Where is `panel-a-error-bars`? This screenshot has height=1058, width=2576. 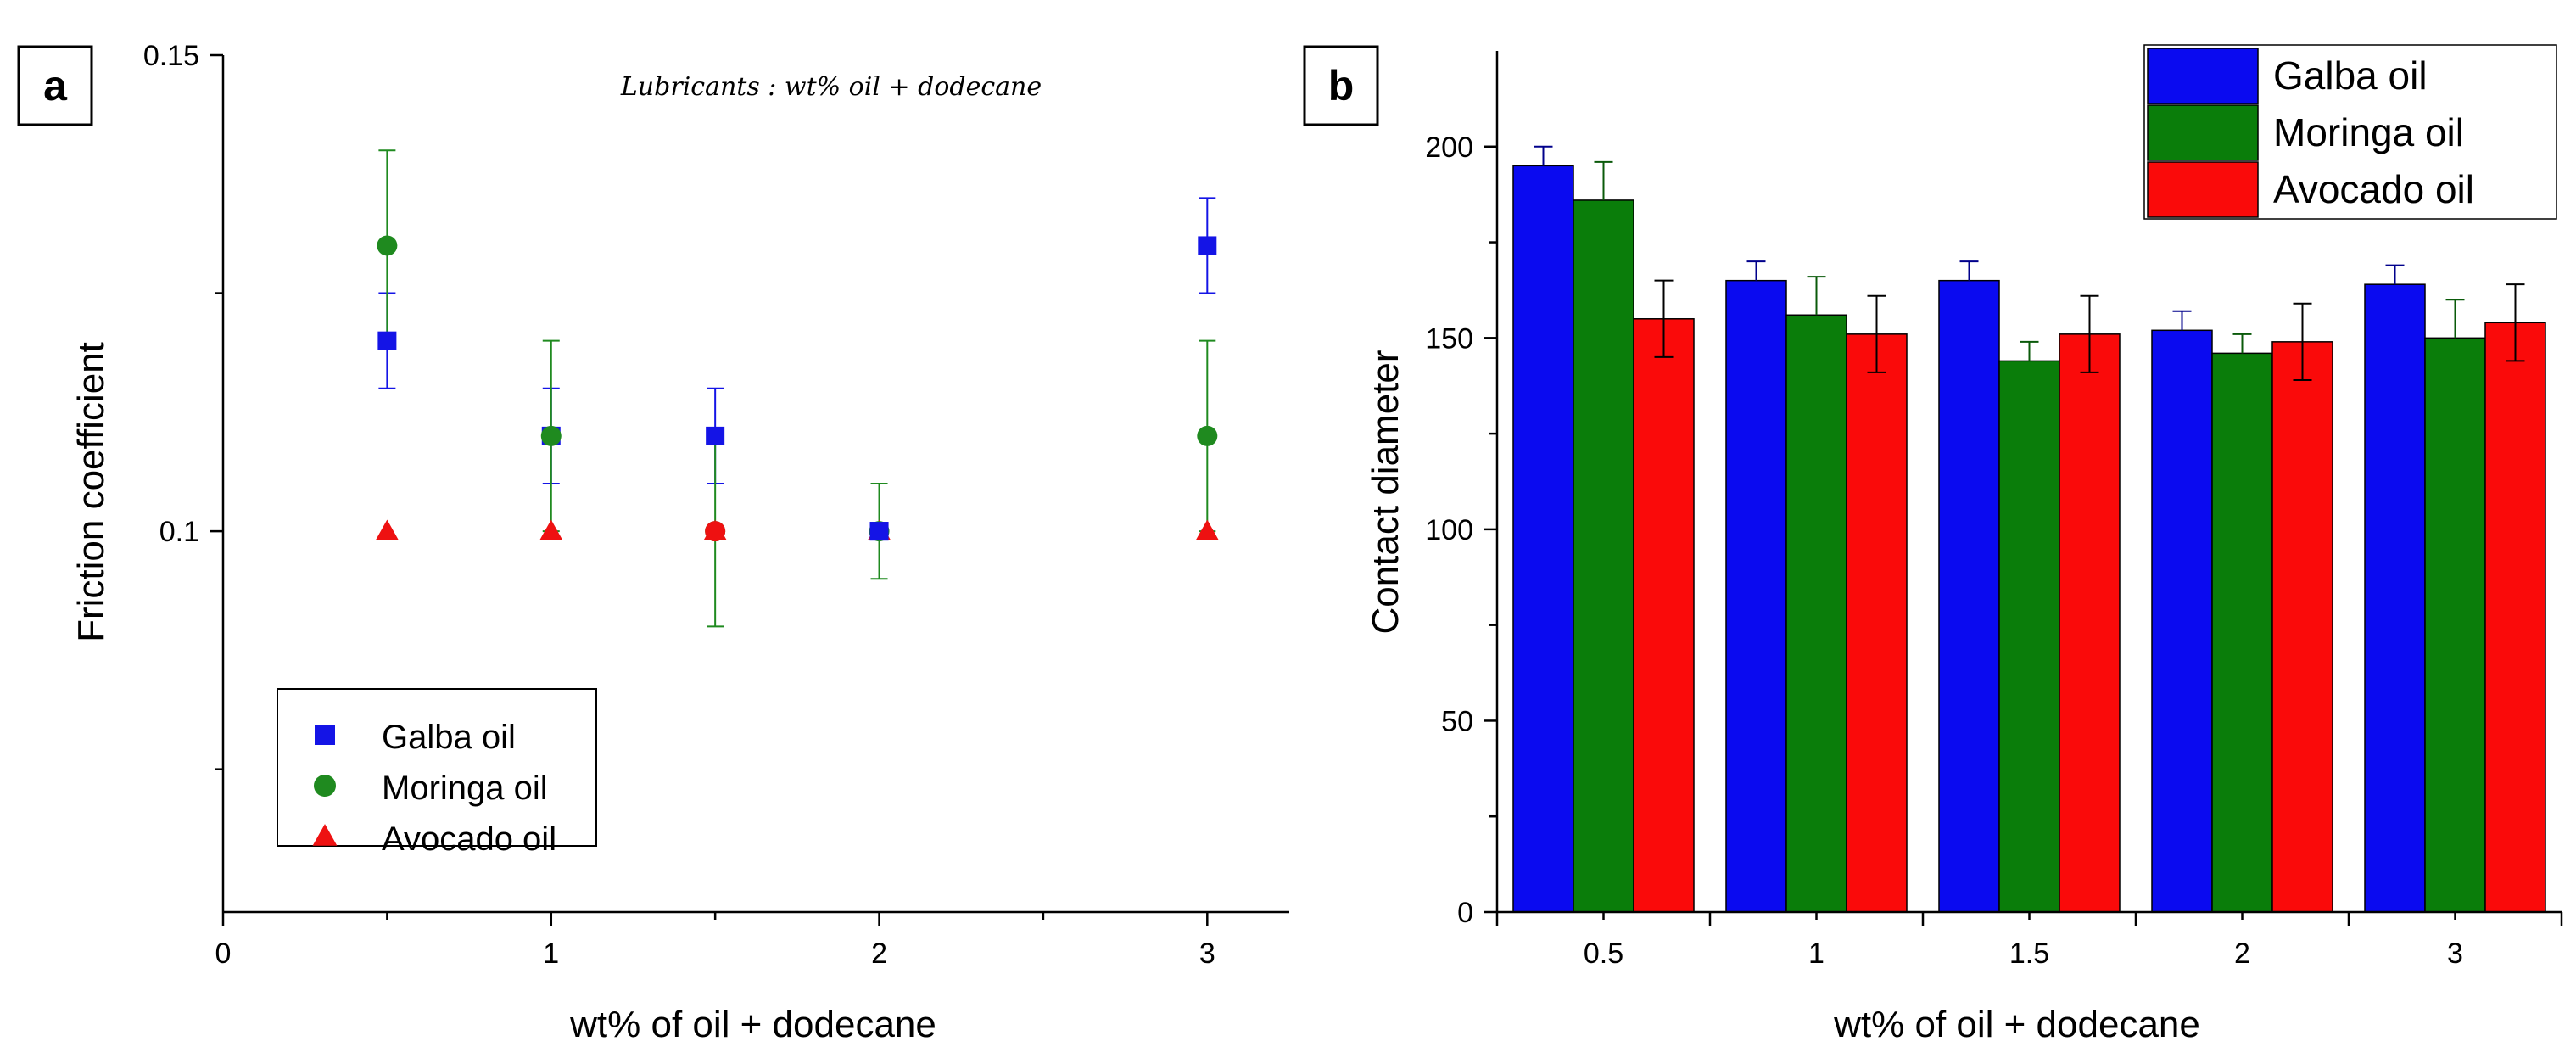 panel-a-error-bars is located at coordinates (797, 388).